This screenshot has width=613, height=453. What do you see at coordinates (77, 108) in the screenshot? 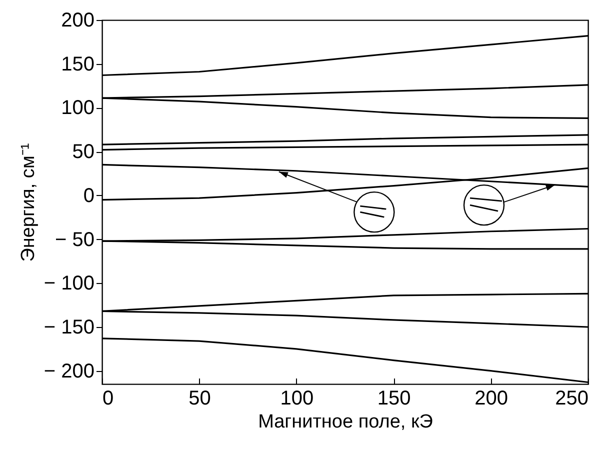
I see `y-tick-label: 100` at bounding box center [77, 108].